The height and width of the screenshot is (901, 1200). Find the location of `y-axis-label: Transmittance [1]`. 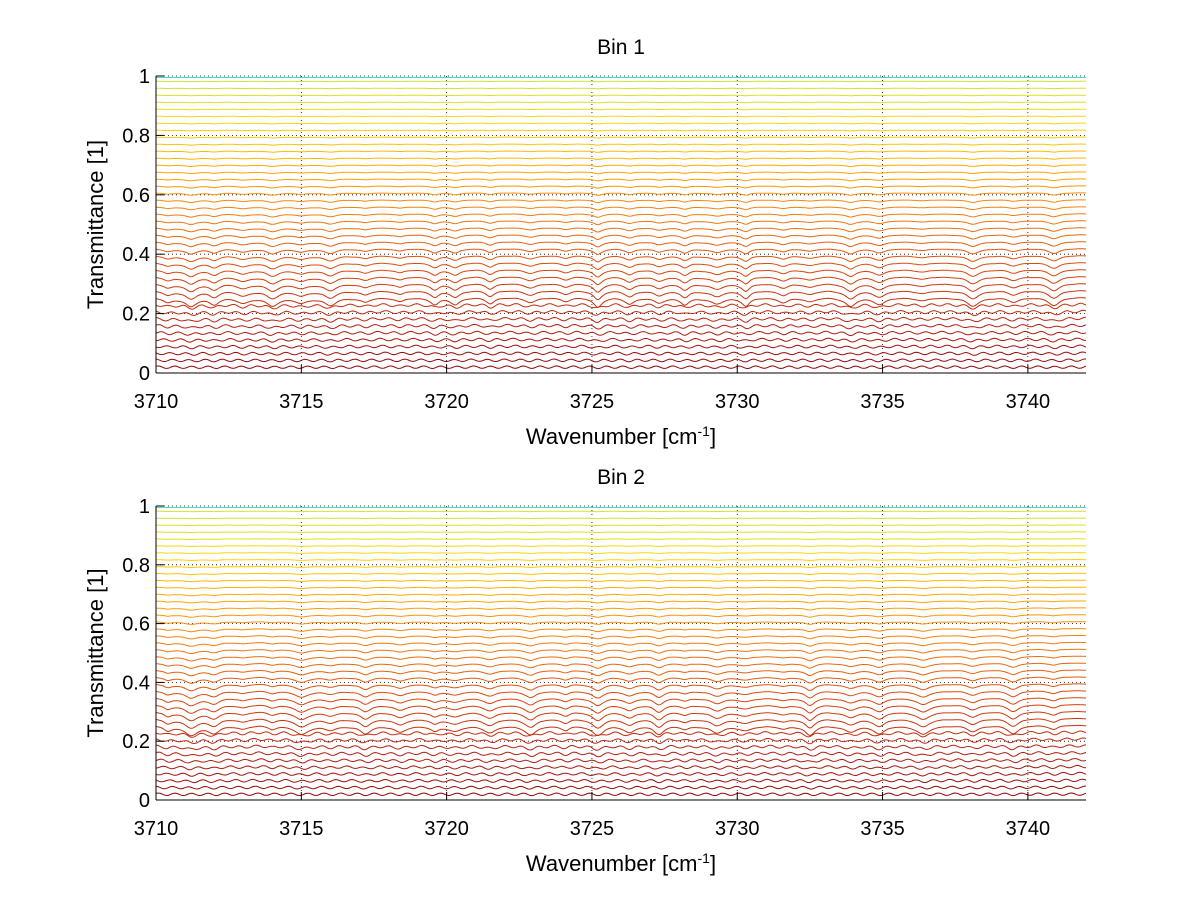

y-axis-label: Transmittance [1] is located at coordinates (95, 652).